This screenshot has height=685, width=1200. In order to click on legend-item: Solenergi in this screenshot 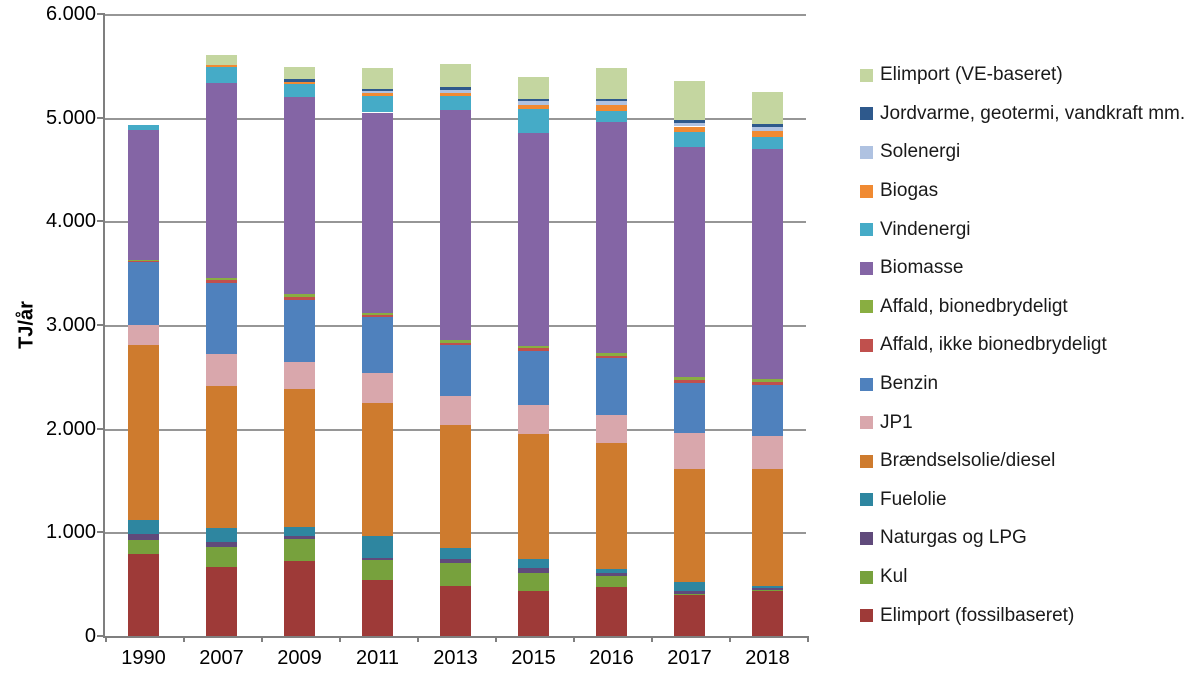, I will do `click(1022, 152)`.